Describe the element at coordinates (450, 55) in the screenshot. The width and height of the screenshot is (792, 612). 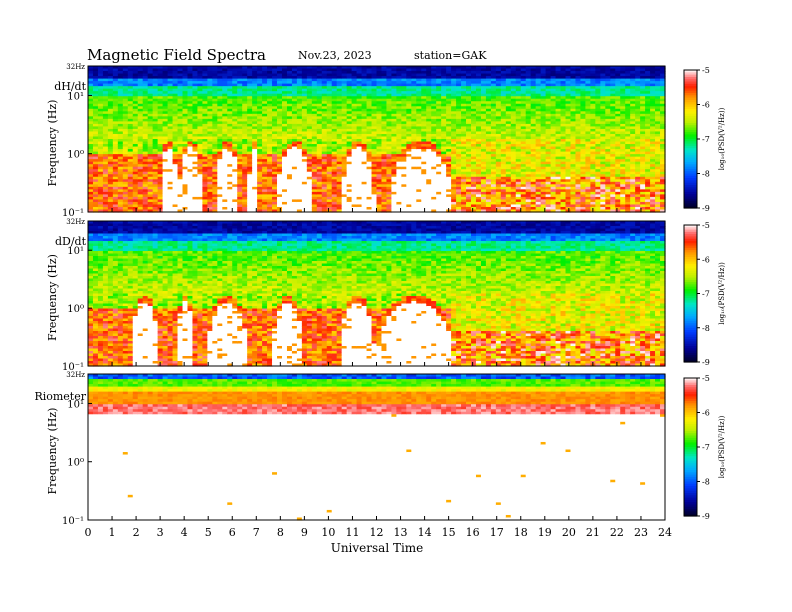
I see `figure-station: station=GAK` at that location.